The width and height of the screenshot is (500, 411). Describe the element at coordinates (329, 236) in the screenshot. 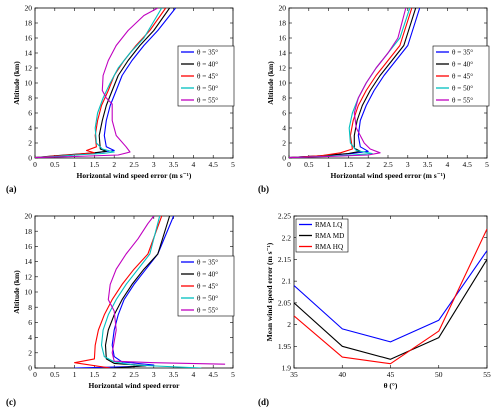

I see `legend-entry: RMA MD` at that location.